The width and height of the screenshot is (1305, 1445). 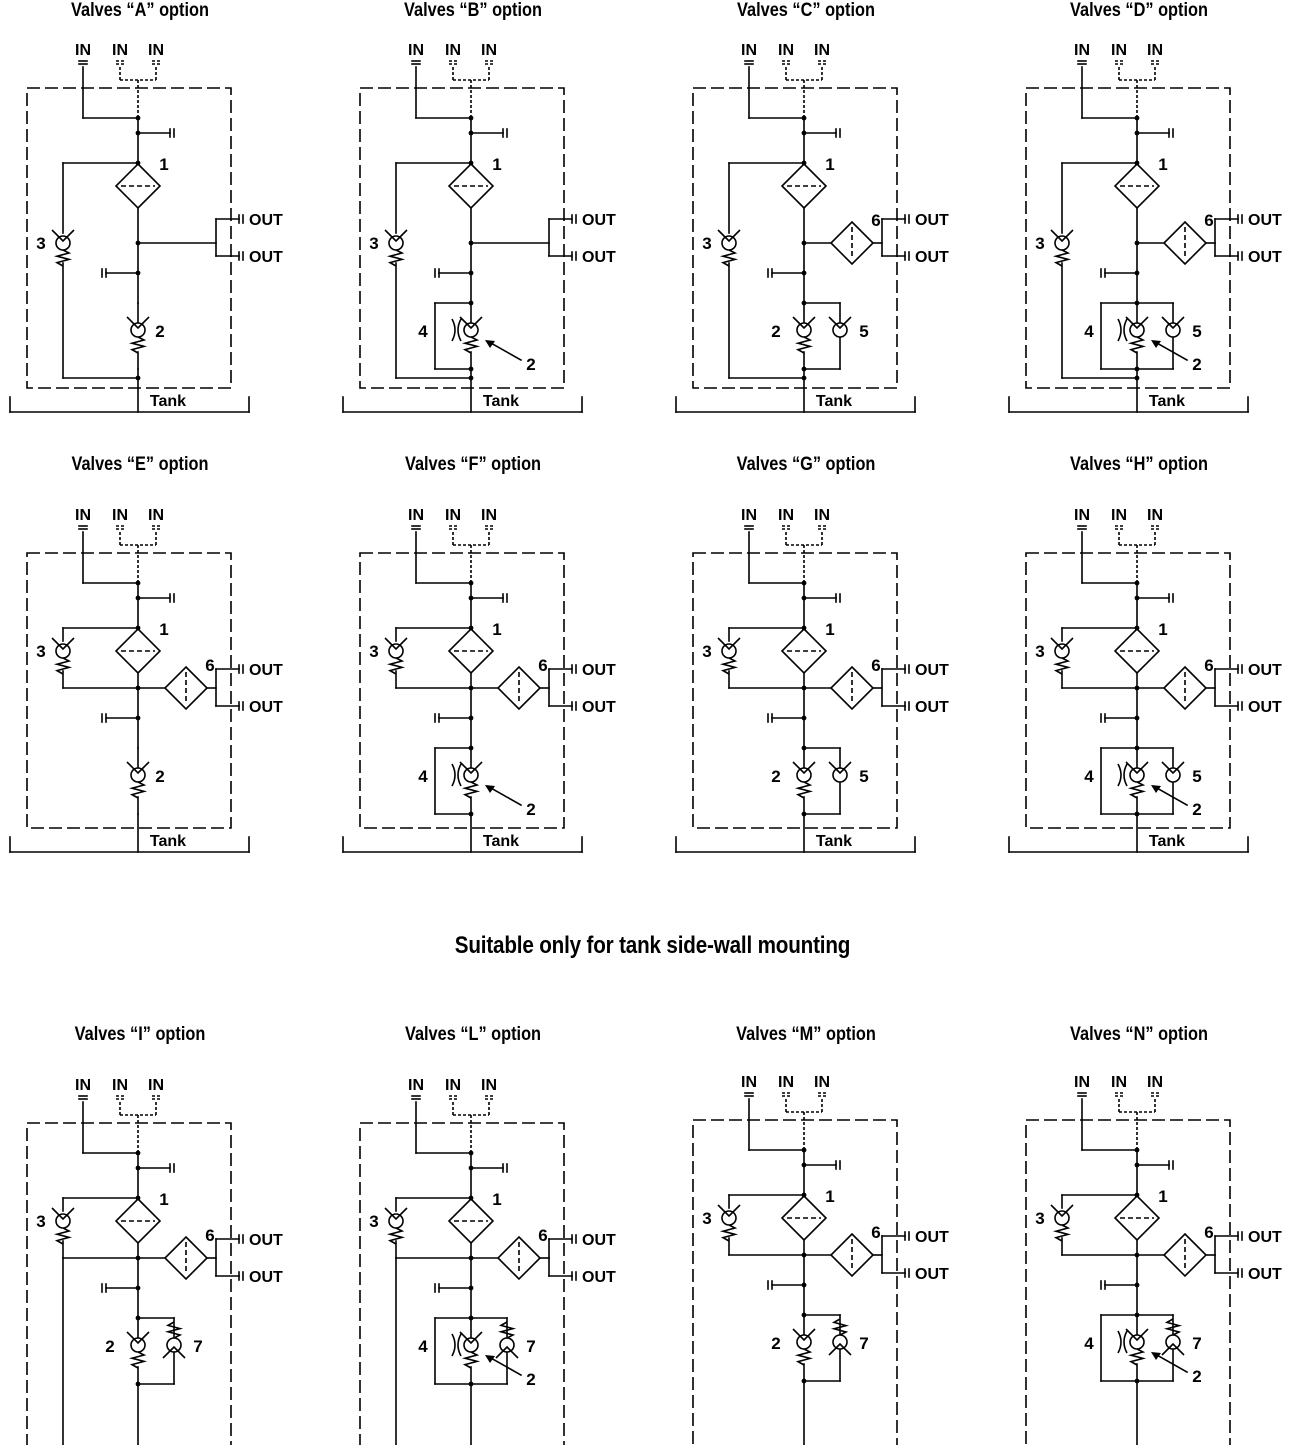 I want to click on valve-diagram: Valves “D” optionIN IN IN136 OUTOUT4 52Tank, so click(x=1145, y=206).